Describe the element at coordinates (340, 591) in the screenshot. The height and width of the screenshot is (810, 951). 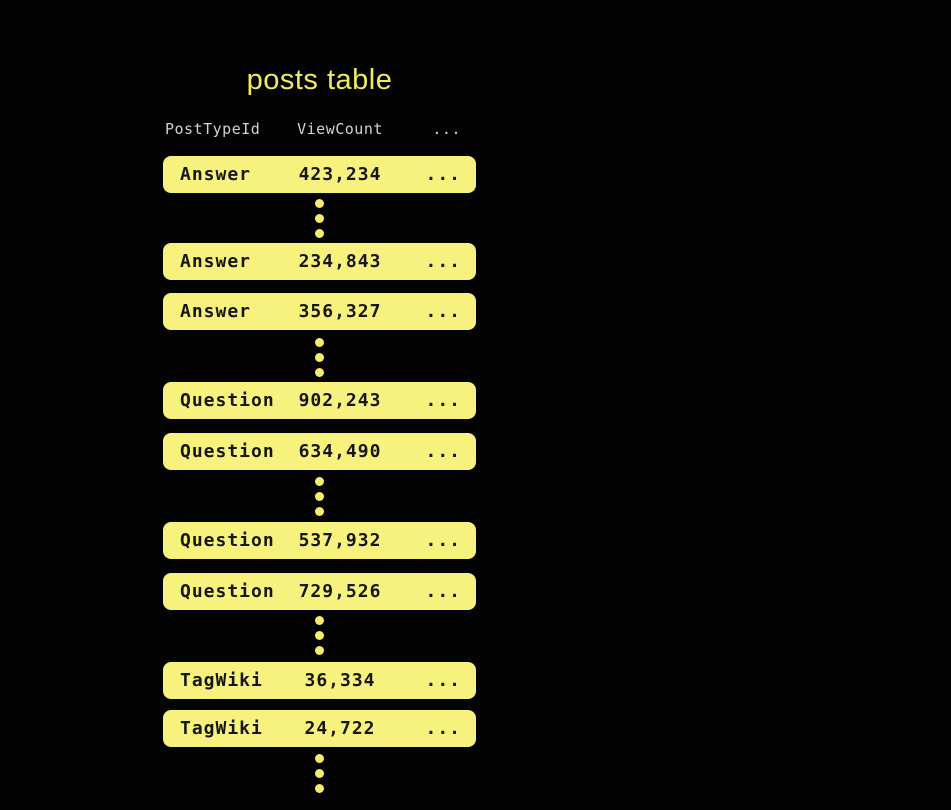
I see `cell-view-count: 729,526` at that location.